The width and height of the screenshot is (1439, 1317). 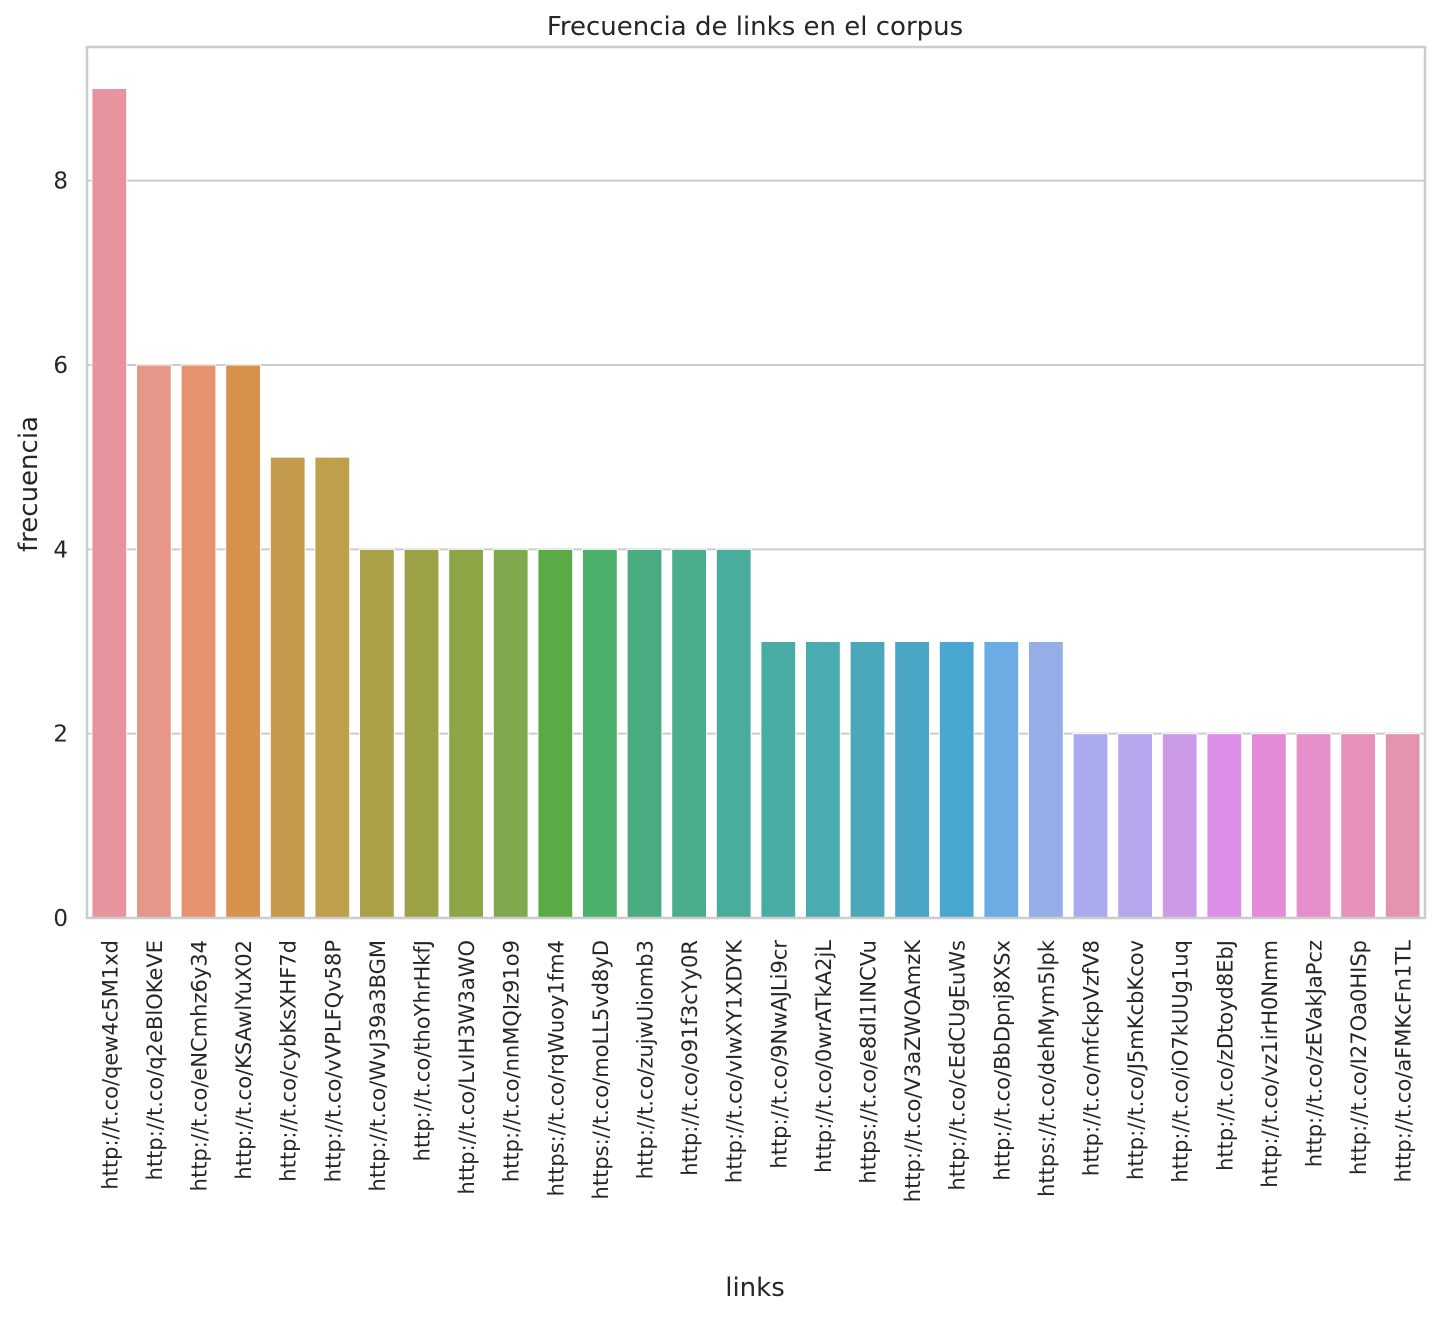 I want to click on x-tick-label: http://t.co/LvIH3W3aWO, so click(x=467, y=1067).